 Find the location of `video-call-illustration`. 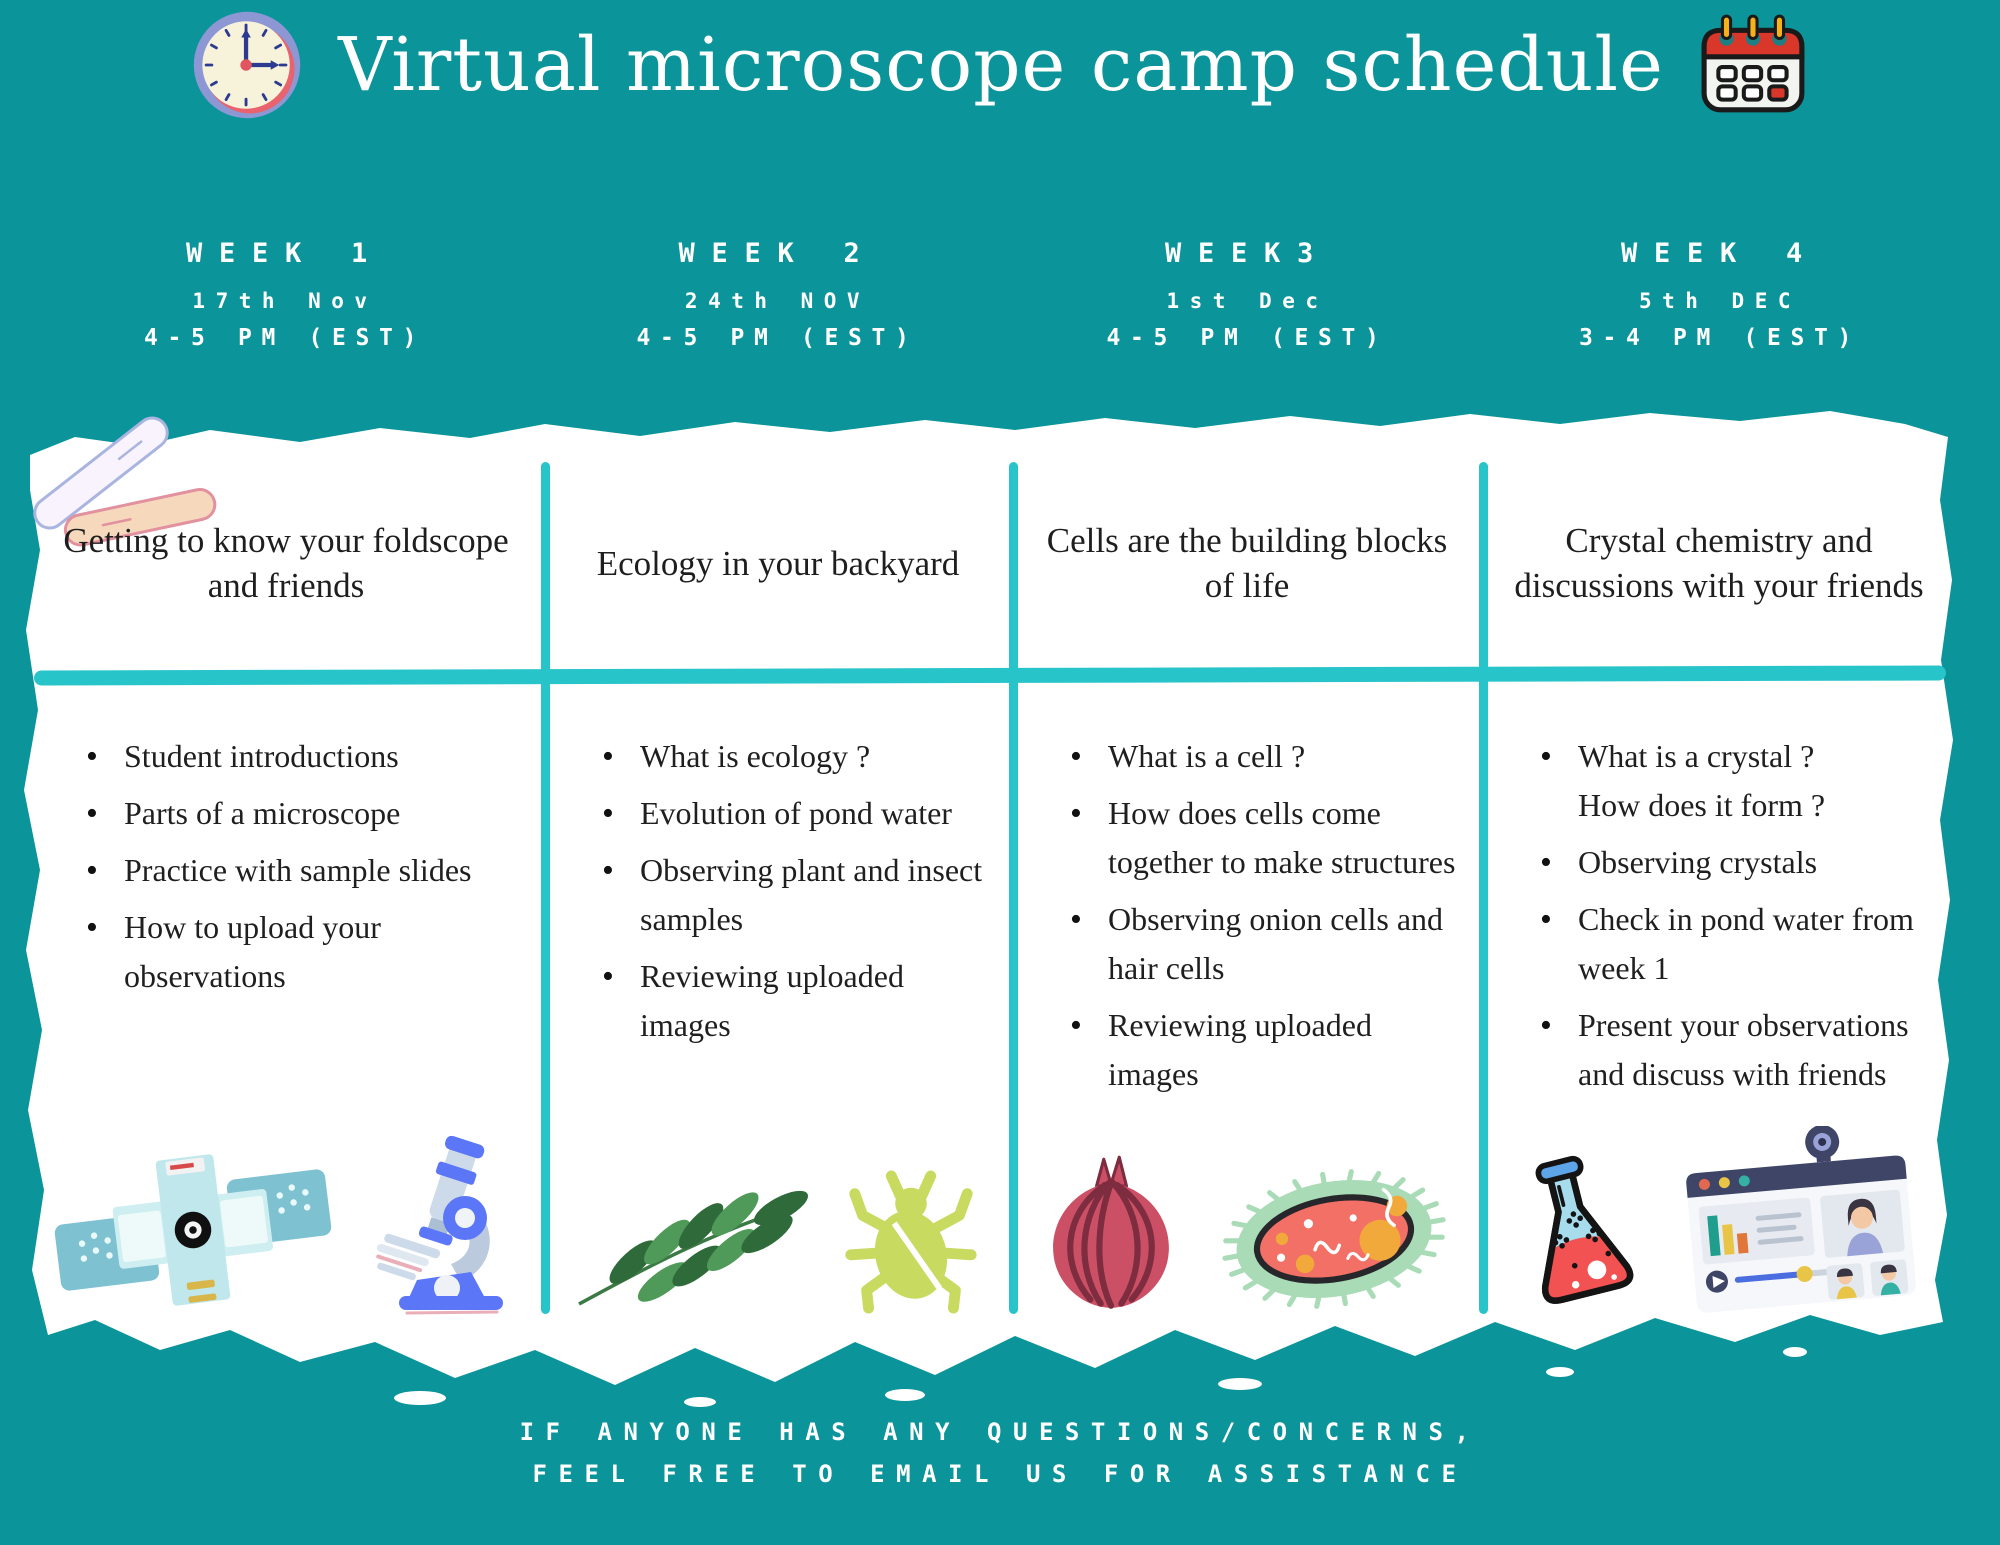

video-call-illustration is located at coordinates (1801, 1219).